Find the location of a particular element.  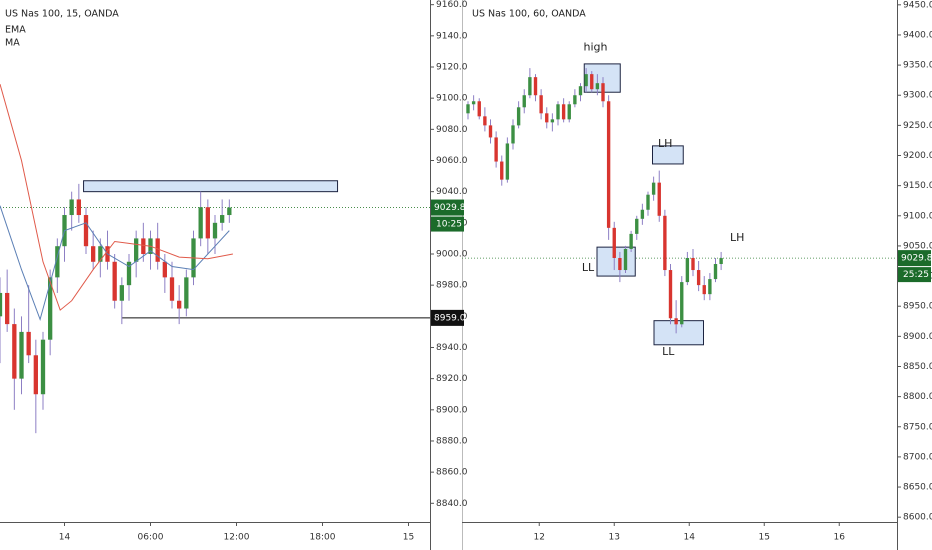

y-tick-label: 8900.0 is located at coordinates (917, 337).